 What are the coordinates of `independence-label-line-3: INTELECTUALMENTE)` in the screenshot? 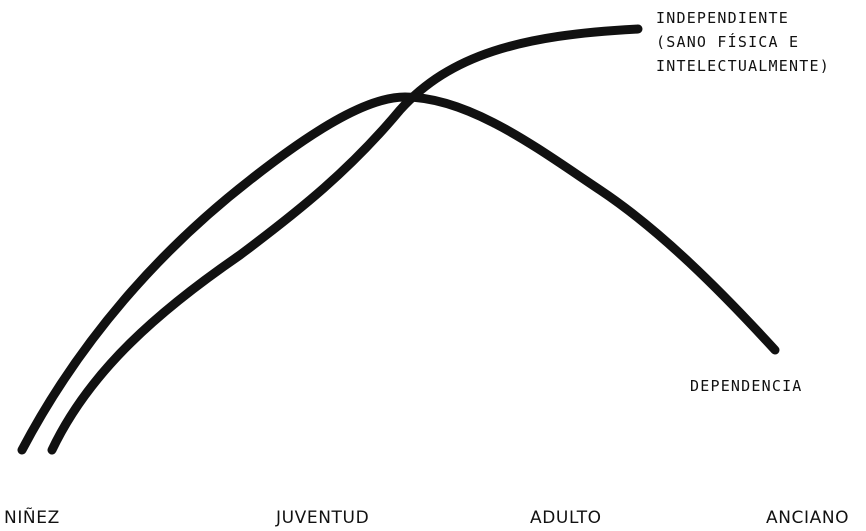 It's located at (743, 66).